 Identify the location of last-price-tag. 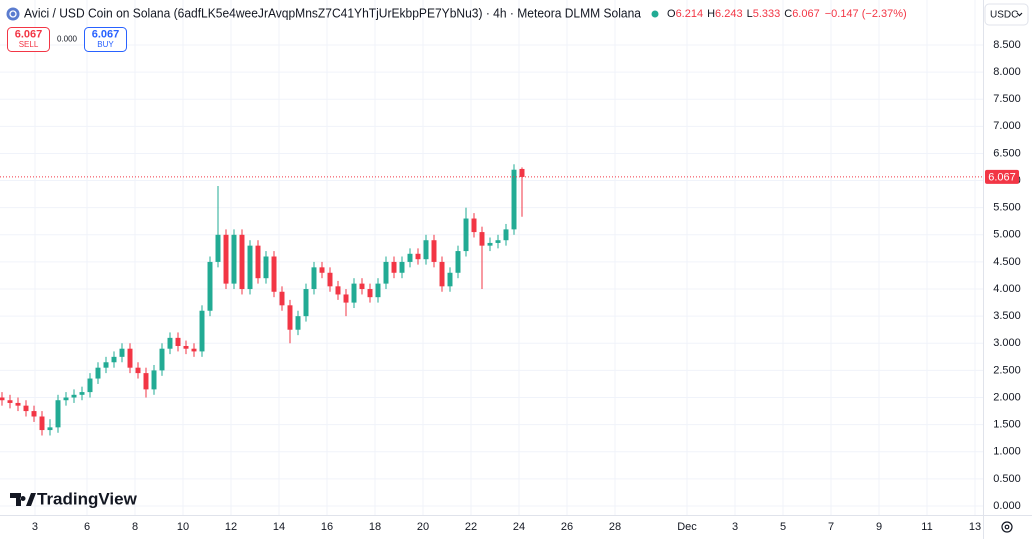
(1002, 176).